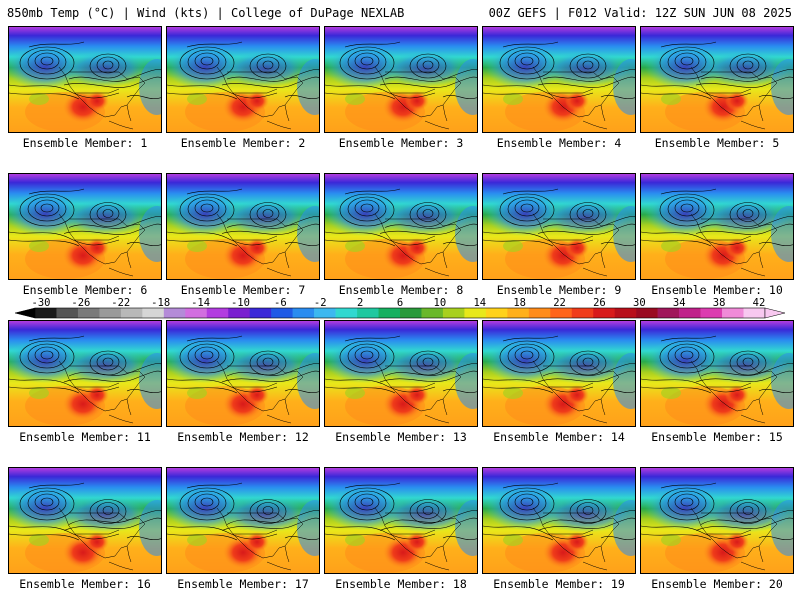  Describe the element at coordinates (559, 143) in the screenshot. I see `member-label-4: Ensemble Member: 4` at that location.